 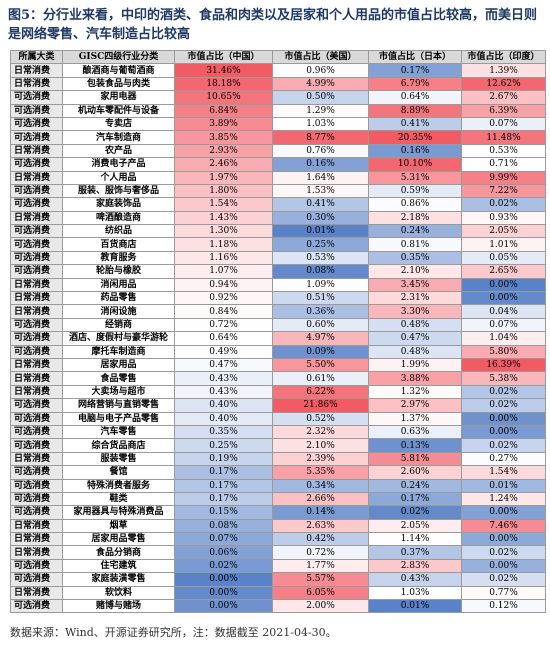 I want to click on value-cell: 1.01%, so click(x=503, y=244).